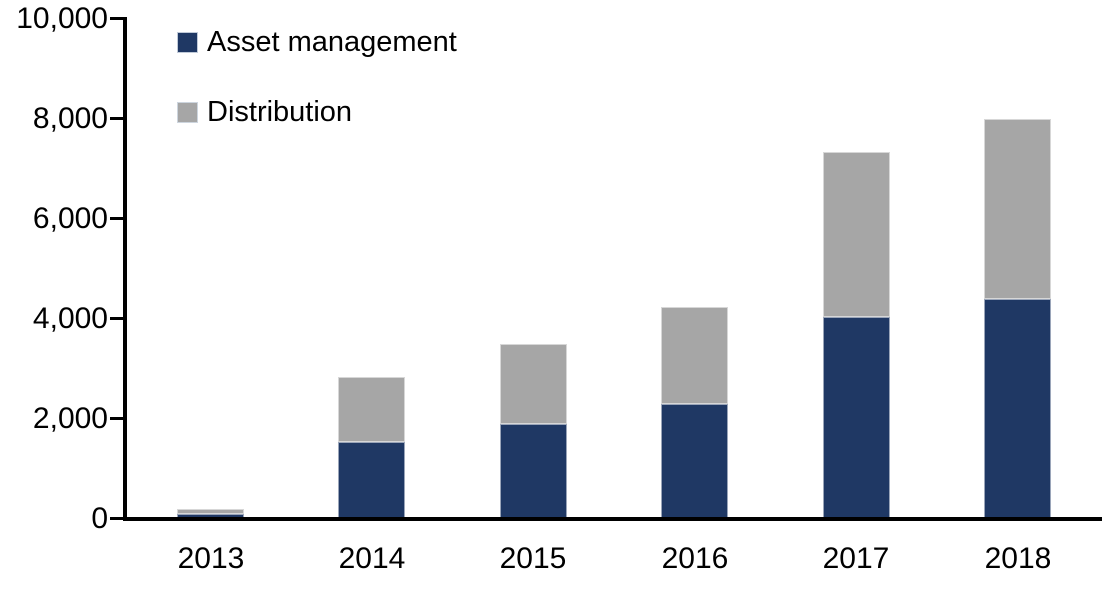 Image resolution: width=1102 pixels, height=594 pixels. Describe the element at coordinates (99, 518) in the screenshot. I see `y-axis-tick-label: 0` at that location.